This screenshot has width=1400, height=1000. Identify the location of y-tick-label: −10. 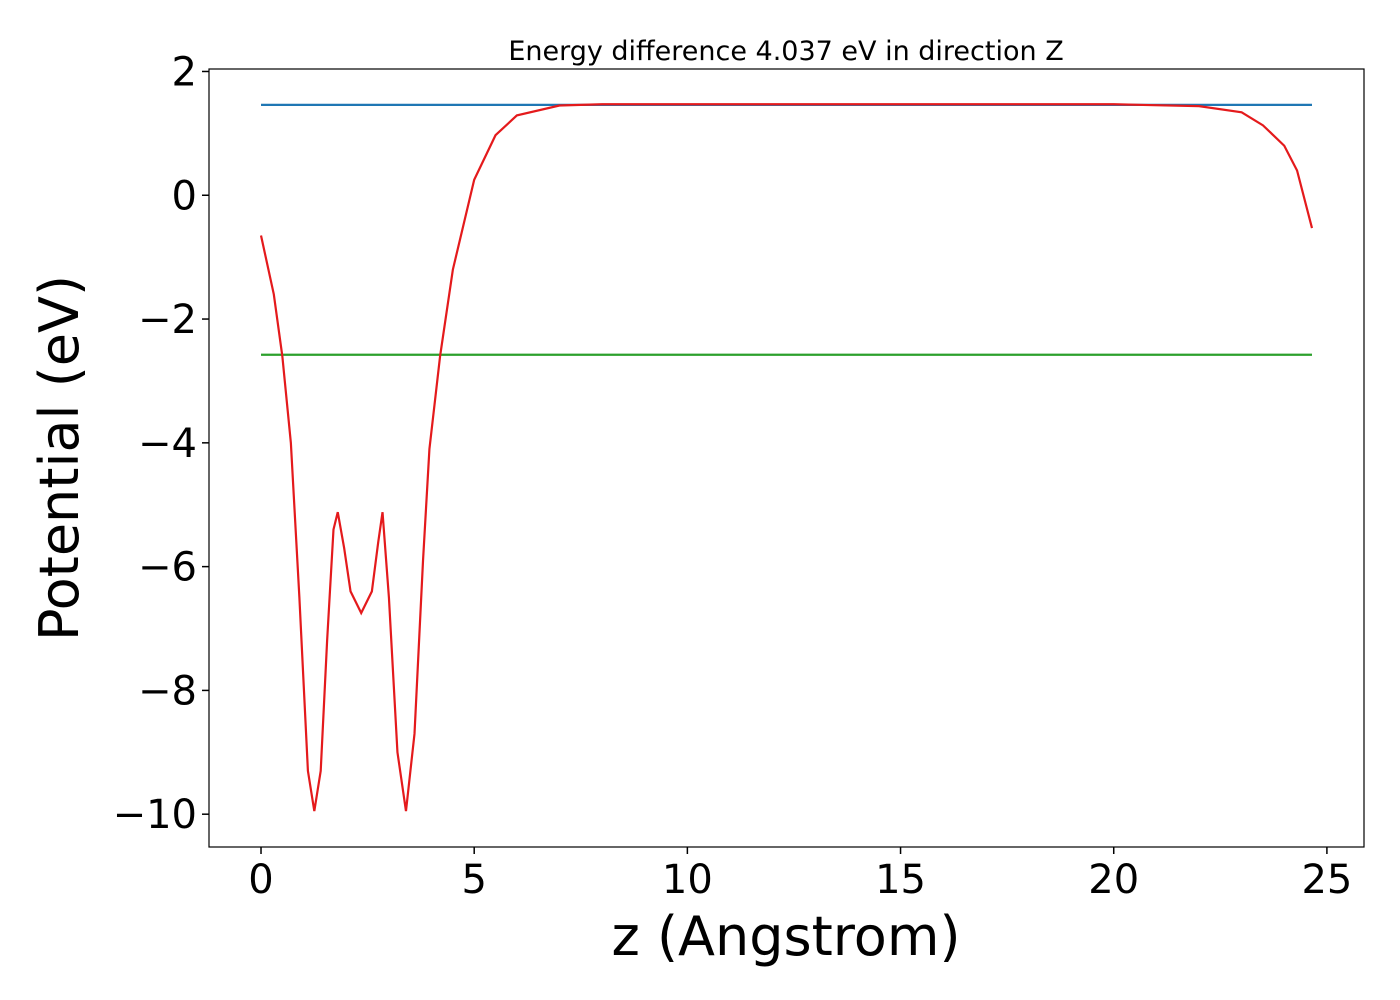
(155, 815).